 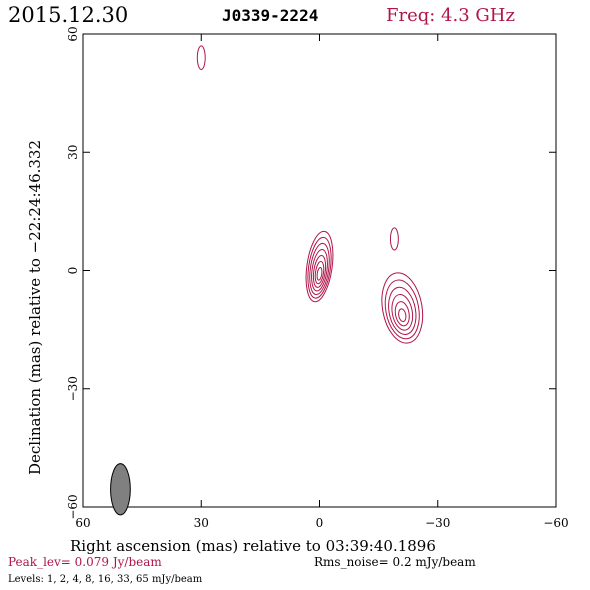 I want to click on contour-group-jet-knot, so click(x=402, y=308).